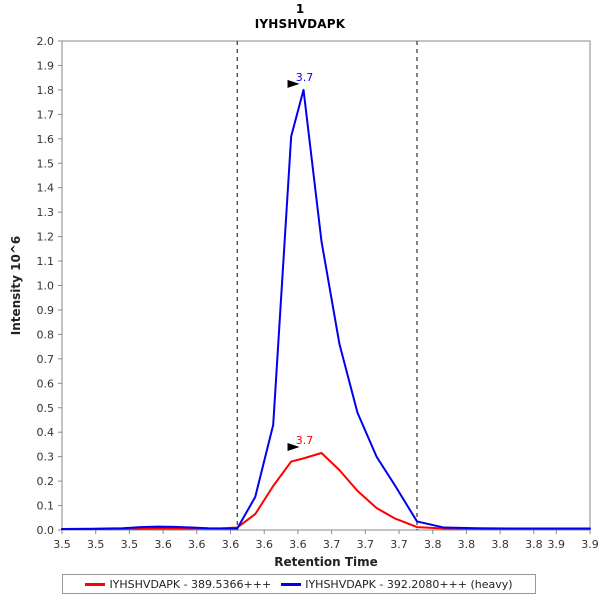 The height and width of the screenshot is (600, 600). I want to click on y-axis-tick-label: 2.0, so click(46, 41).